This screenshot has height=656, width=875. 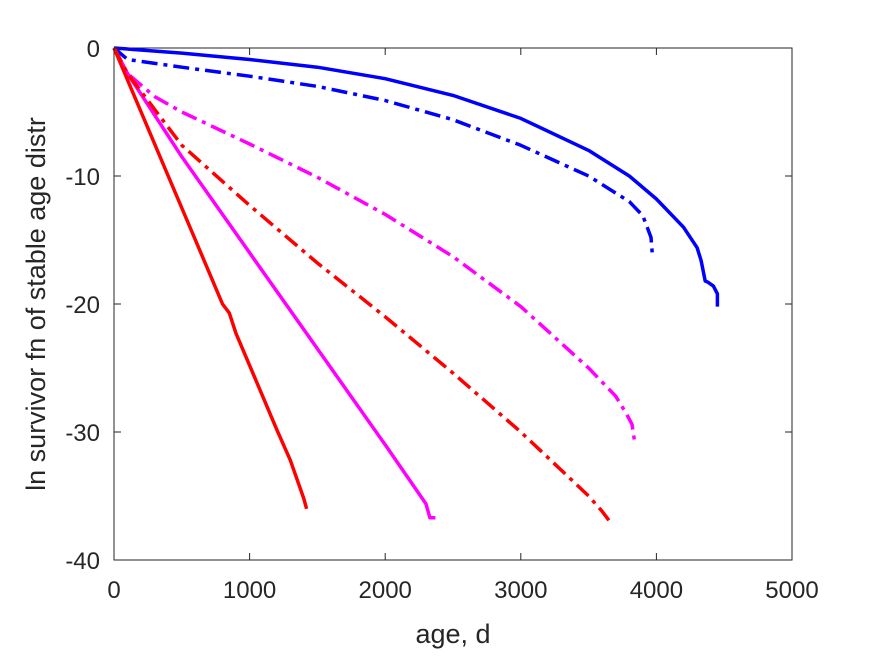 I want to click on x-tick-label: 0, so click(x=113, y=590).